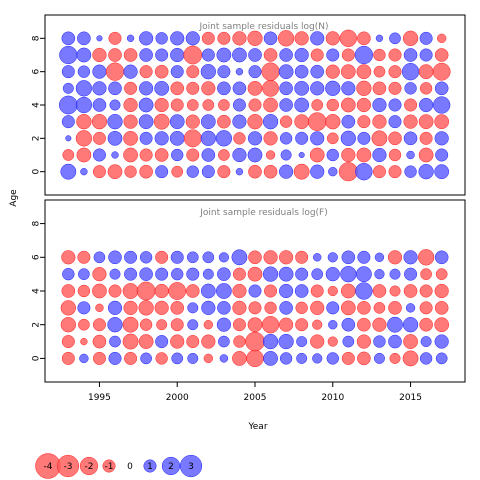 The height and width of the screenshot is (480, 480). Describe the element at coordinates (395, 274) in the screenshot. I see `bubble-bottom-age5-2014` at that location.